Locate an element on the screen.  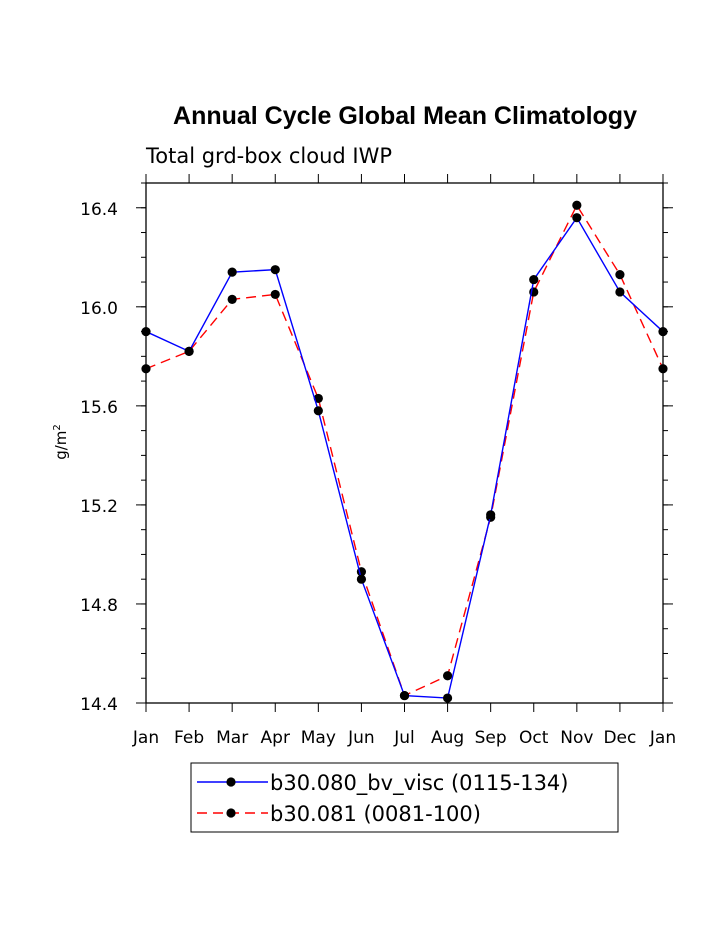
y-tick-label: 15.6 is located at coordinates (99, 408).